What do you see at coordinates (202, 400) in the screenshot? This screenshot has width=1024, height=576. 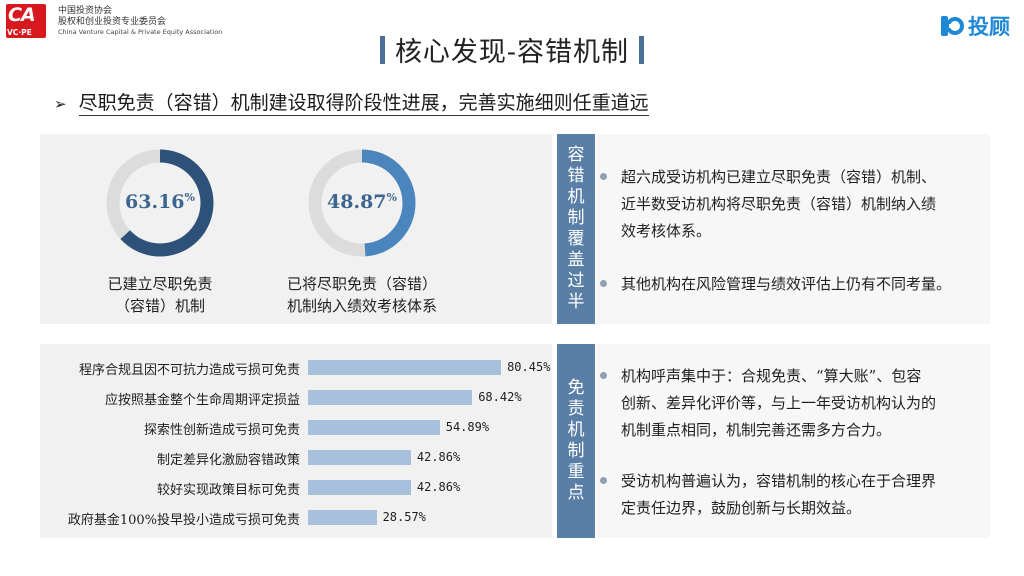 I see `bar-category-label: 应按照基金整个生命周期评定损益` at bounding box center [202, 400].